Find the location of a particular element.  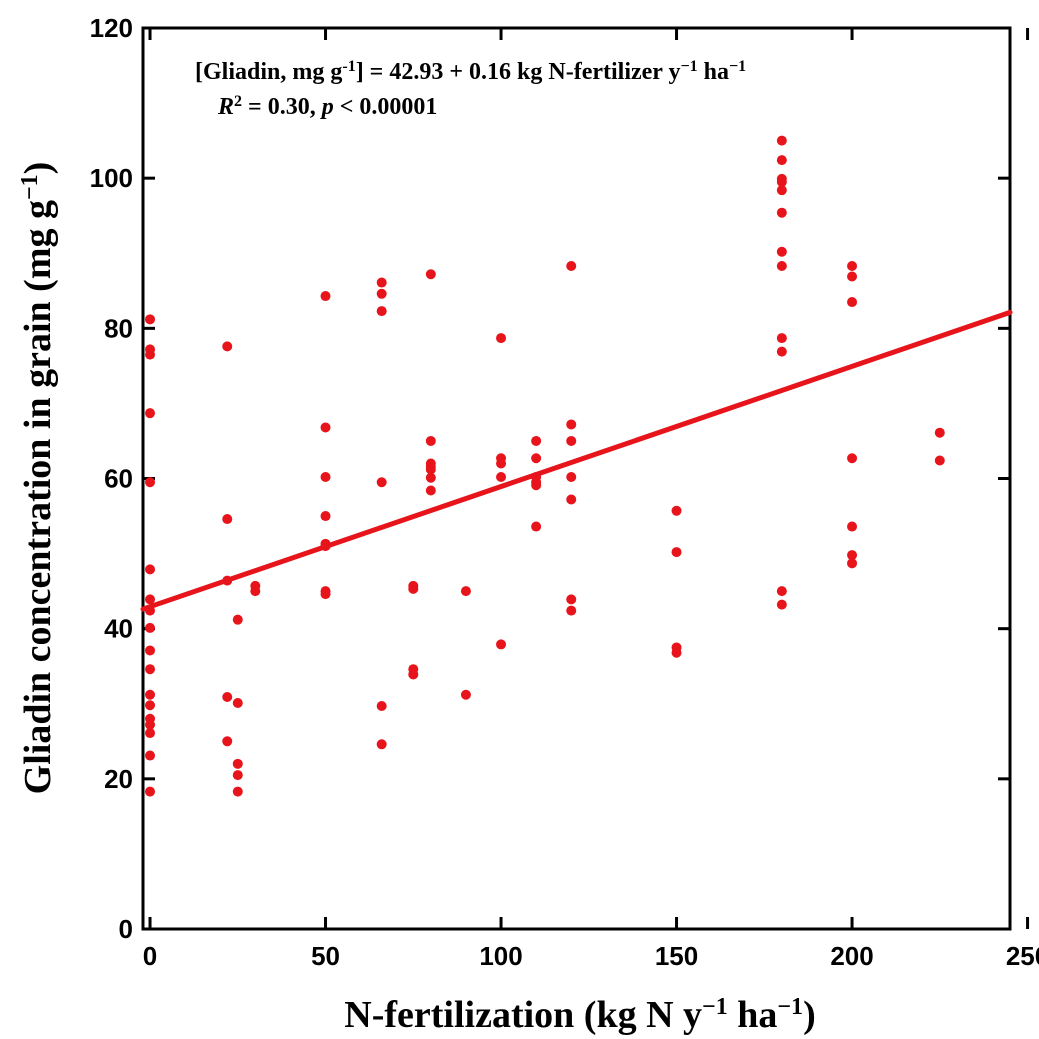

y-tick-label: 100 is located at coordinates (111, 178).